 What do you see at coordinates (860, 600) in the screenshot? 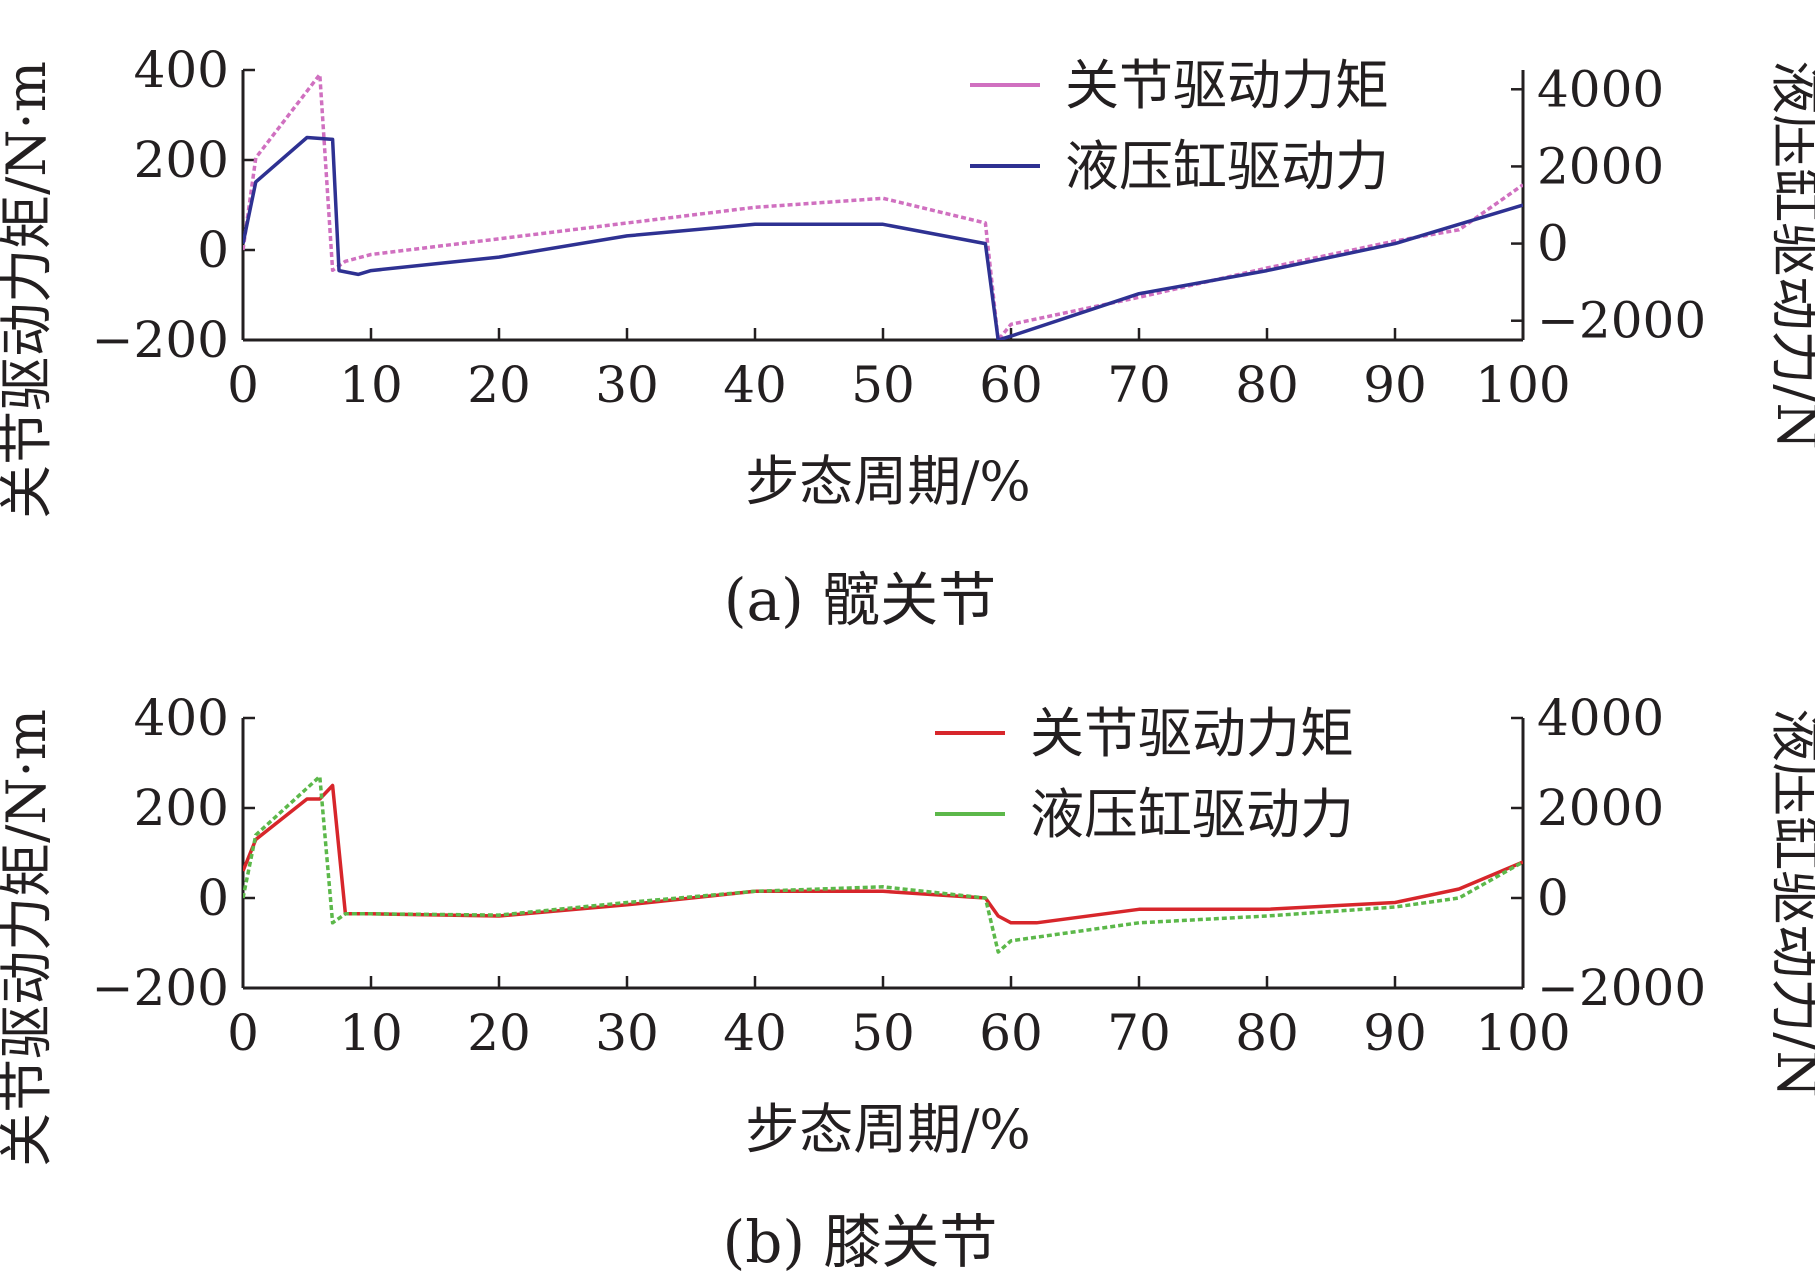
I see `chart-caption: (a) 髋关节` at bounding box center [860, 600].